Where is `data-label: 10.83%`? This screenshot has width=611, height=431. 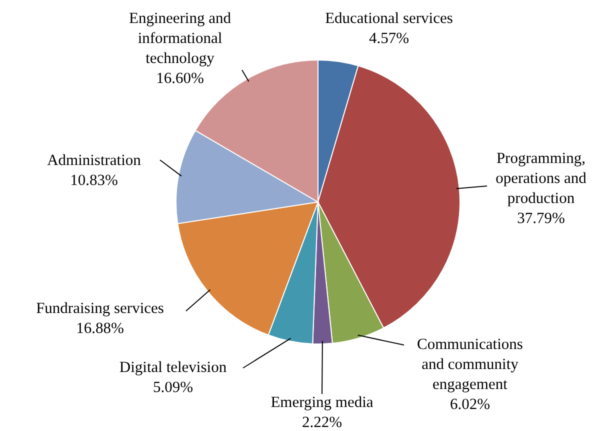
data-label: 10.83% is located at coordinates (94, 180).